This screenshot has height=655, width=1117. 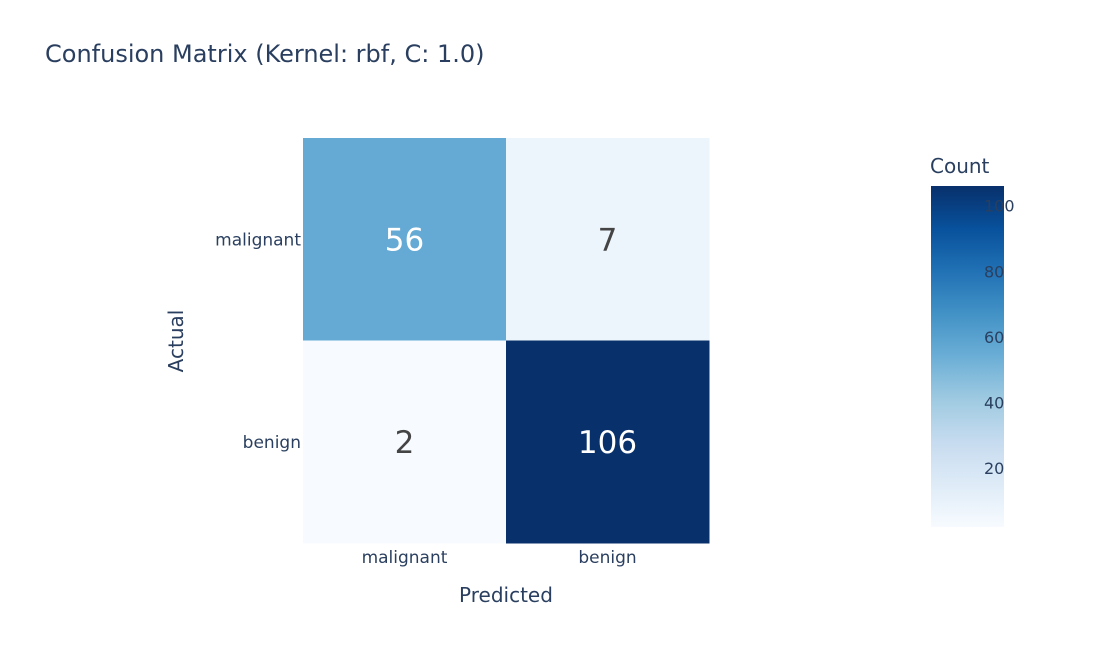 I want to click on colorbar-ticks: 20 40 60 80 100, so click(x=999, y=337).